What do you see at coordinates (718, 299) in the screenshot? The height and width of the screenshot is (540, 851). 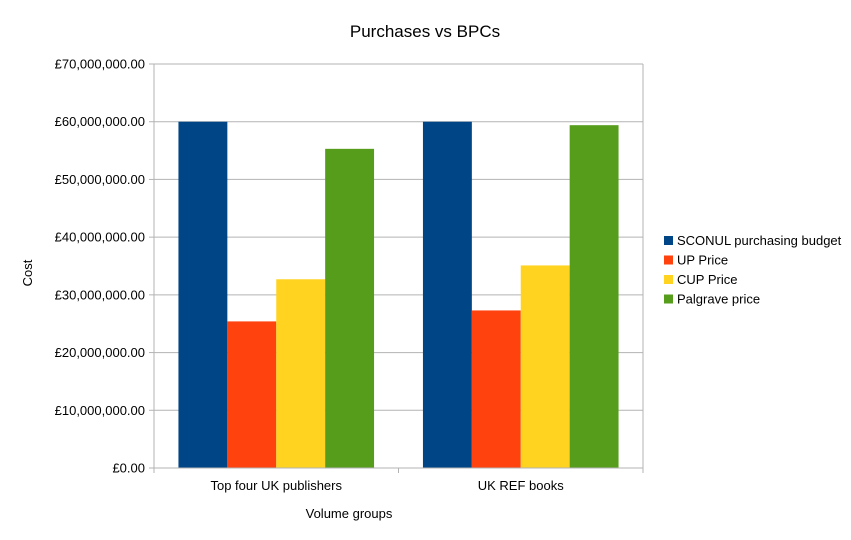 I see `legend-label: Palgrave price` at bounding box center [718, 299].